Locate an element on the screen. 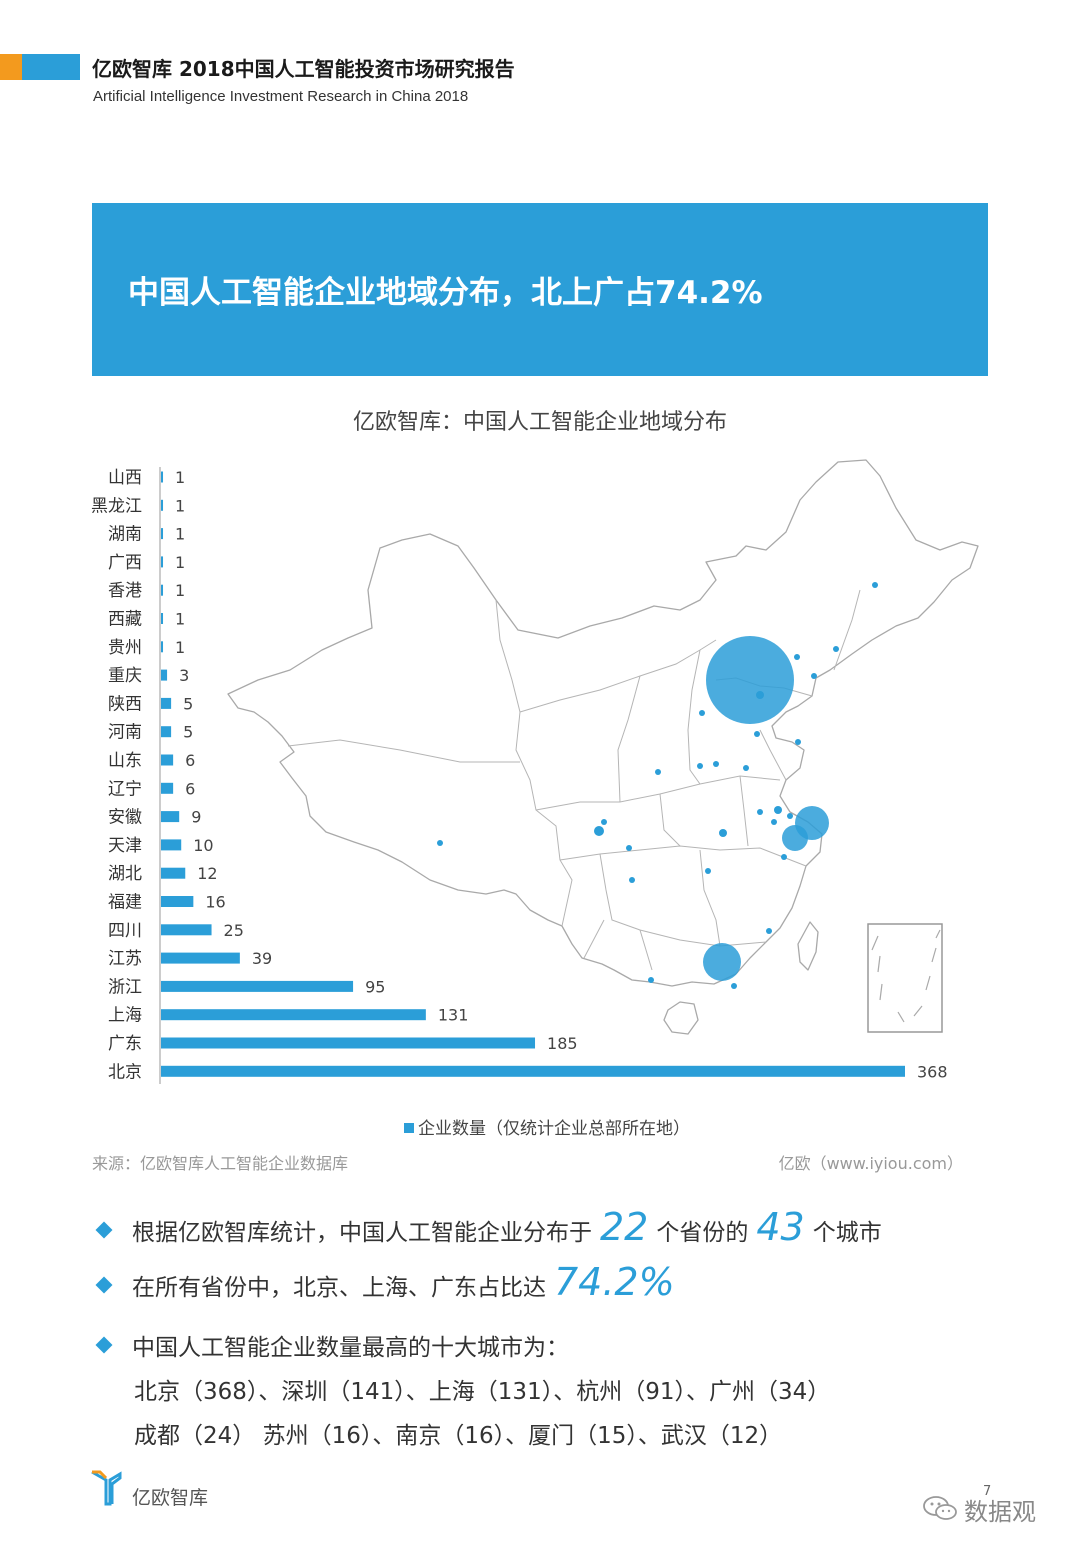  south-sea-inset is located at coordinates (905, 978).